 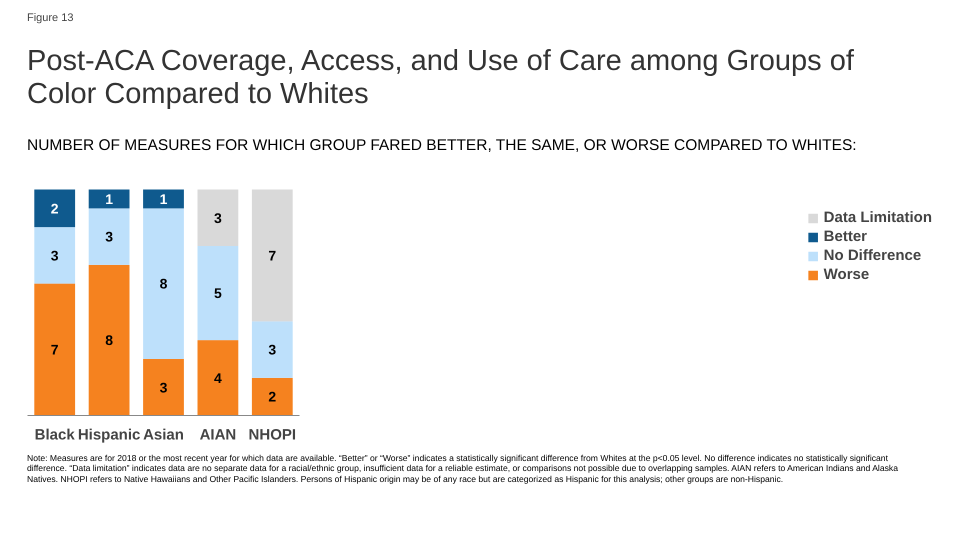 What do you see at coordinates (463, 468) in the screenshot?
I see `text: Note: Measures are for 2018 or the most recent year for which data are available. “Better” or “Worse” indicates a statistically significant difference from Whites at the p<0.05 level. No difference indicates no statistically significant difference. “Data limitation” indicates data are no separate data for a racial/ethnic group, insufficient data for a reliable estimate, or comparisons not possible due to overlapping samples. AIAN refers to American Indians and Alaska Natives. NHOPI refers to Native Hawaiians and Other Pacific Islanders. Persons of Hispanic origin may be of any race but are categorized as Hispanic for this analysis; other groups are non-Hispanic.` at bounding box center [463, 468].